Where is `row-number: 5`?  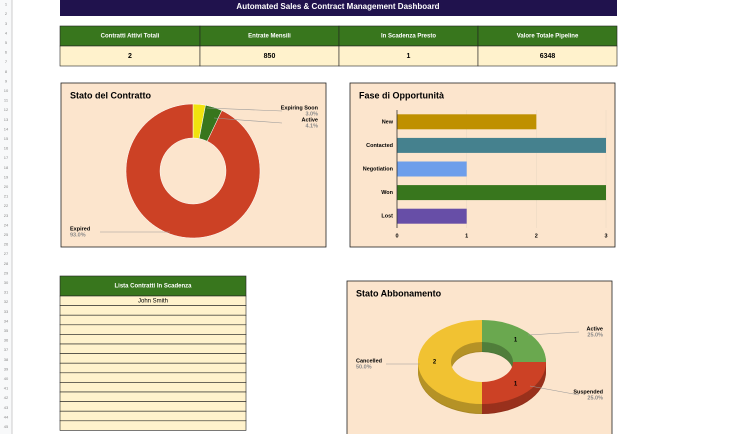 row-number: 5 is located at coordinates (6, 42).